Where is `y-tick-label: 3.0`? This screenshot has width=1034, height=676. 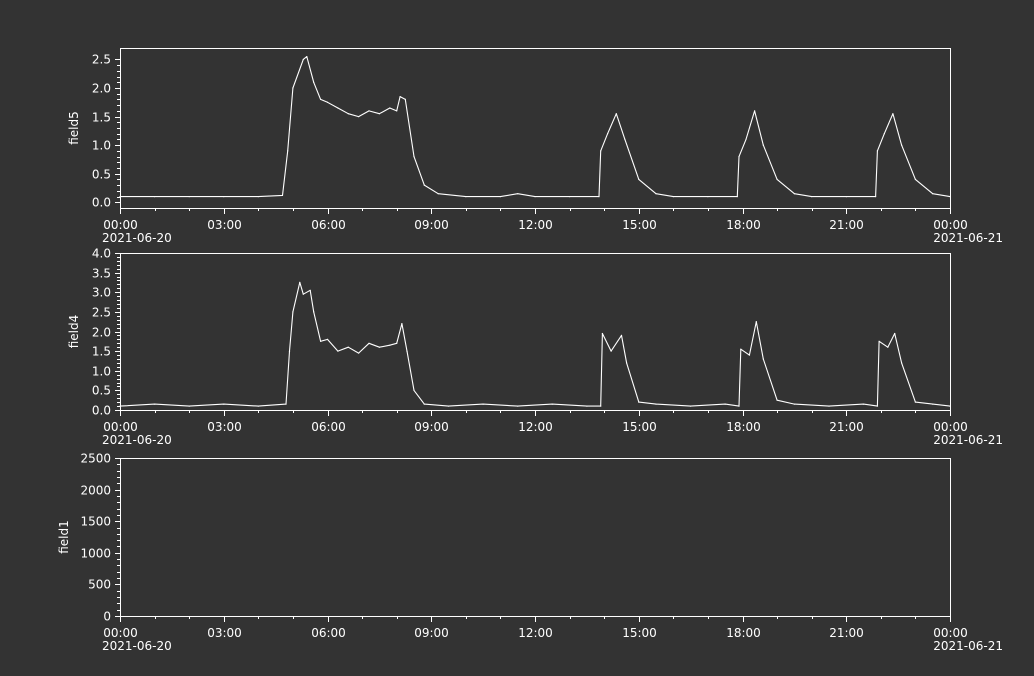
y-tick-label: 3.0 is located at coordinates (101, 293).